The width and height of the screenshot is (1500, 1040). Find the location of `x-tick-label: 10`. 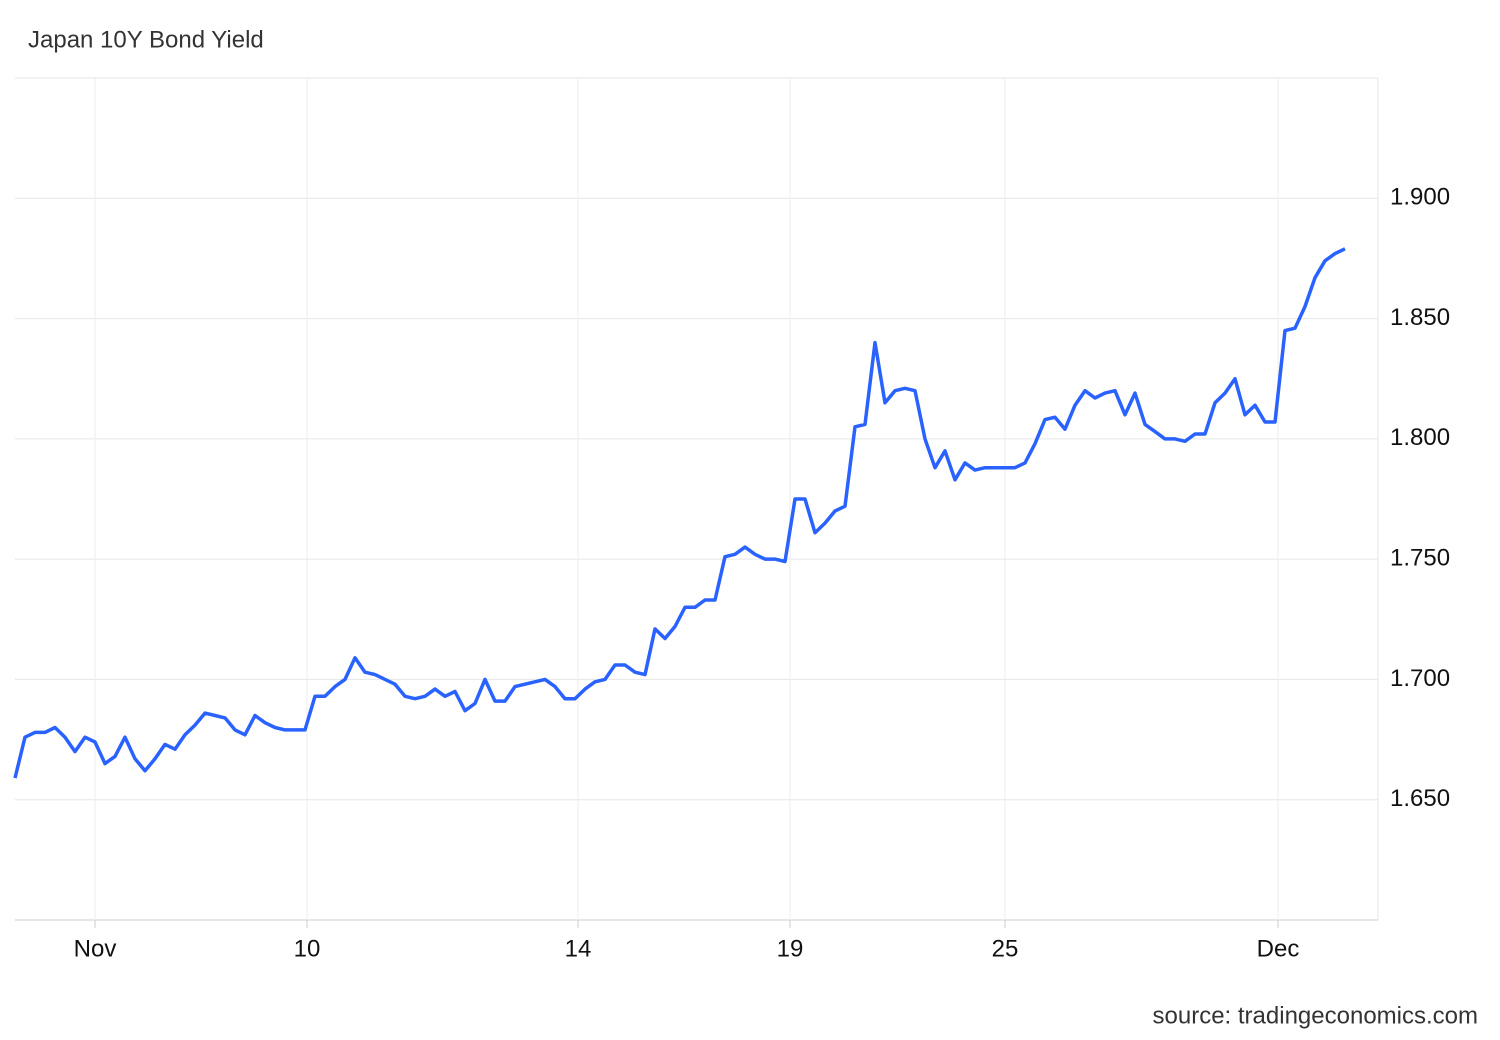

x-tick-label: 10 is located at coordinates (307, 948).